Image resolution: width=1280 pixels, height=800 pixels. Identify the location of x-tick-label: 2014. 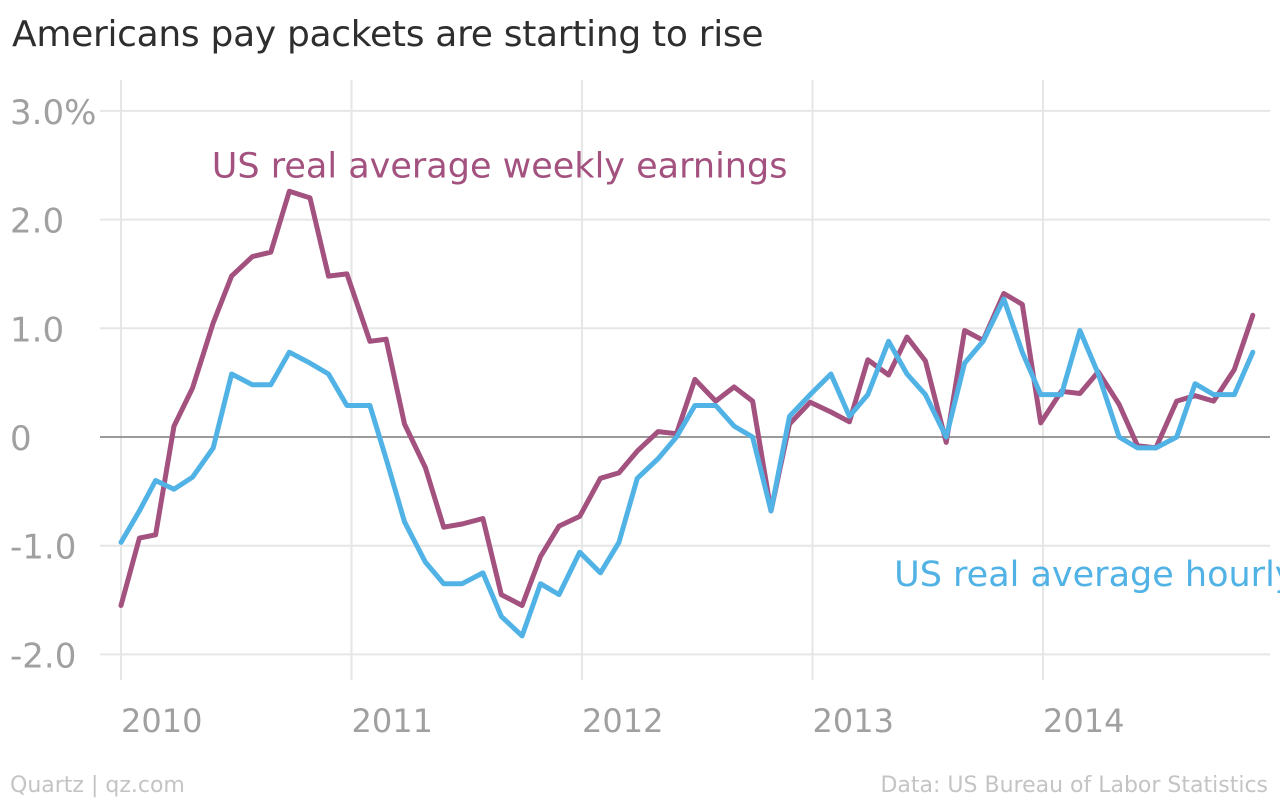
(1083, 721).